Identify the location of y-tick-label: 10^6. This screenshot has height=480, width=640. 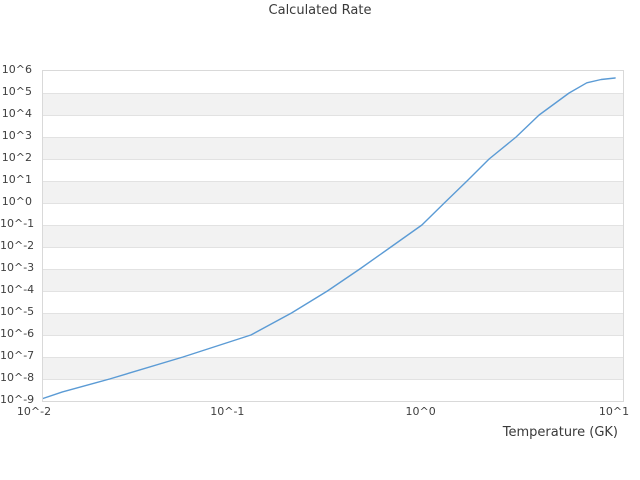
(16, 69).